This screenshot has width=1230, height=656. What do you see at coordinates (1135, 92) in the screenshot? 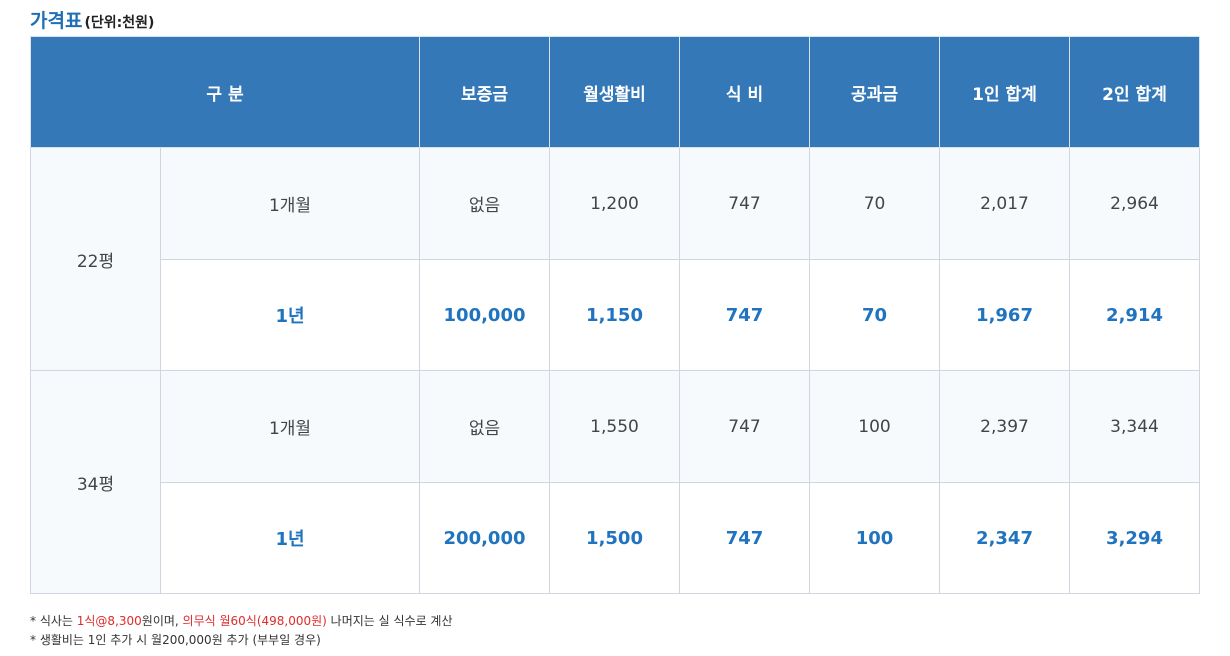
I see `header-total-2: 2인 합계` at bounding box center [1135, 92].